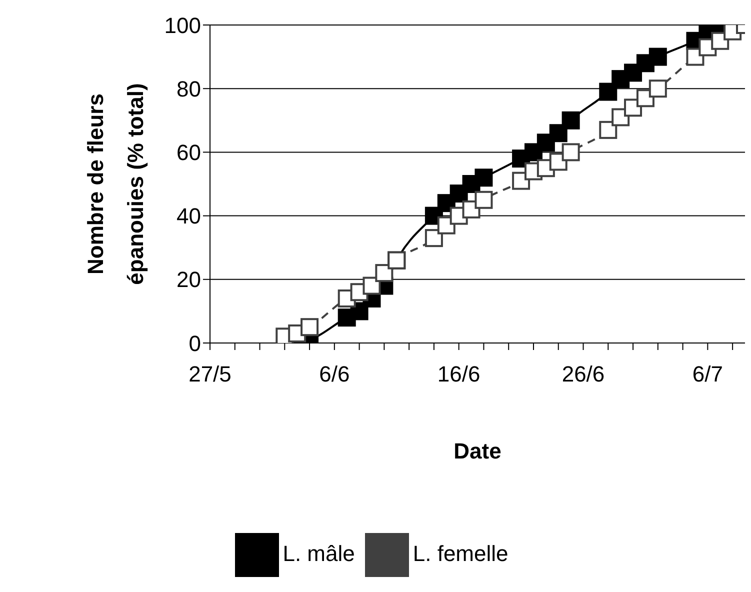 The width and height of the screenshot is (751, 592). Describe the element at coordinates (478, 451) in the screenshot. I see `x-axis-title: Date` at that location.